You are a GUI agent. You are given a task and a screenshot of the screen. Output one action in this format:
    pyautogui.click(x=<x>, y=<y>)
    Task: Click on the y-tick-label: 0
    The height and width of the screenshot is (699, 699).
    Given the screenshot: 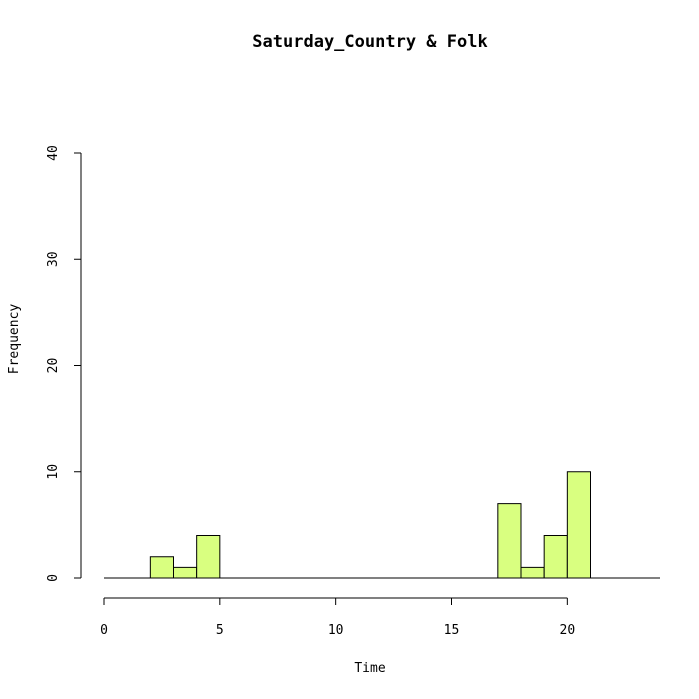 What is the action you would take?
    pyautogui.click(x=53, y=578)
    